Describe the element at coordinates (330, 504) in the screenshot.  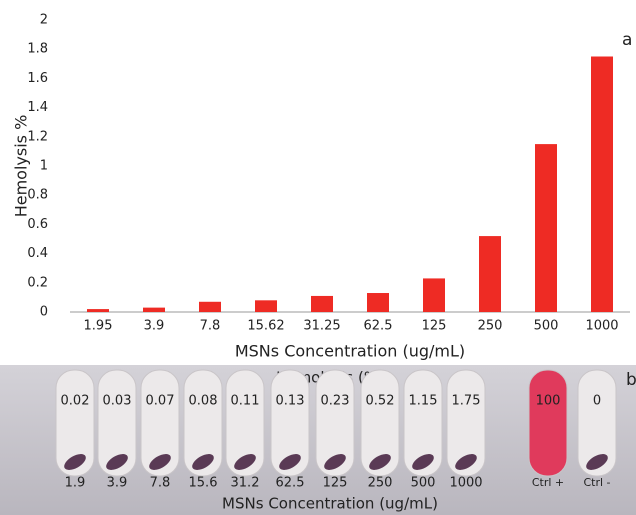
I see `photo-x-title: MSNs Concentration (ug/mL)` at that location.